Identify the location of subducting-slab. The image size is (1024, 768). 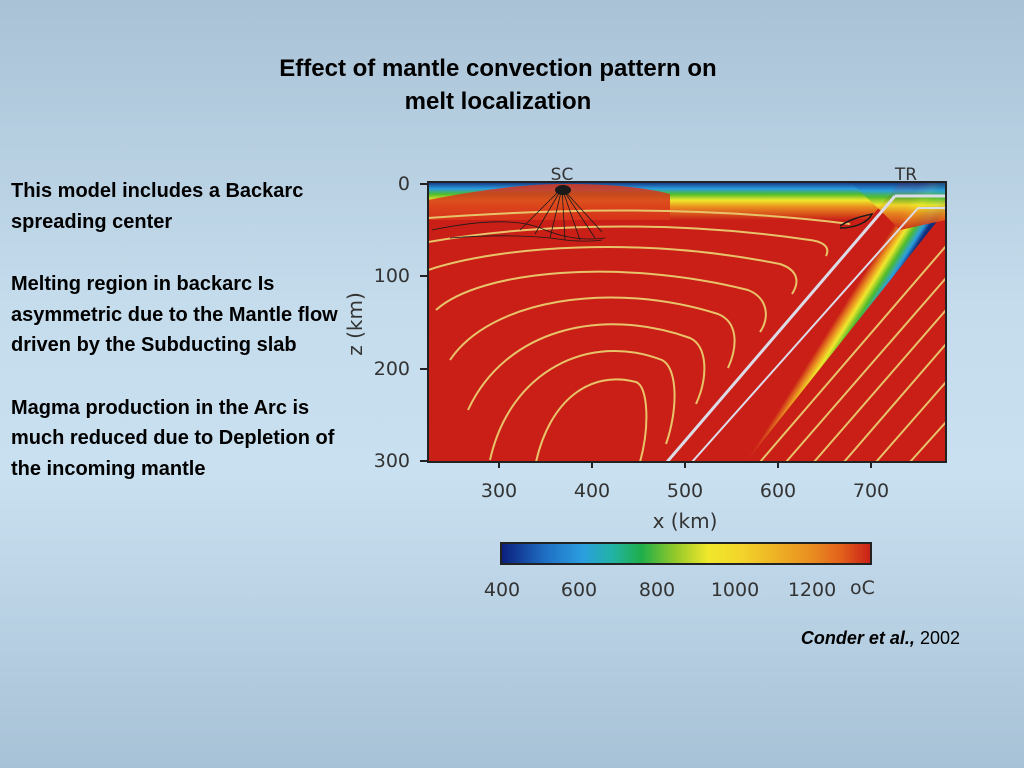
(808, 322).